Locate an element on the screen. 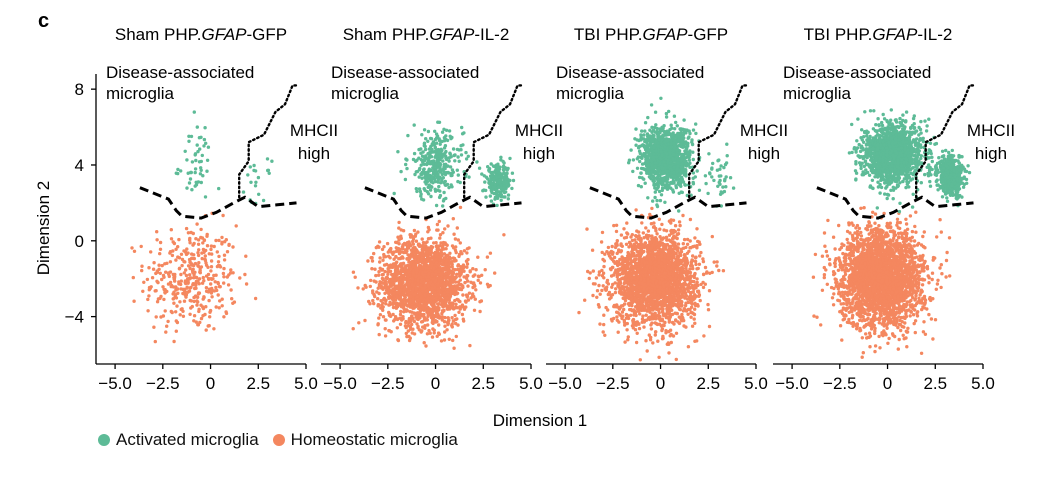  annotation-dam-line: Disease-associated is located at coordinates (405, 72).